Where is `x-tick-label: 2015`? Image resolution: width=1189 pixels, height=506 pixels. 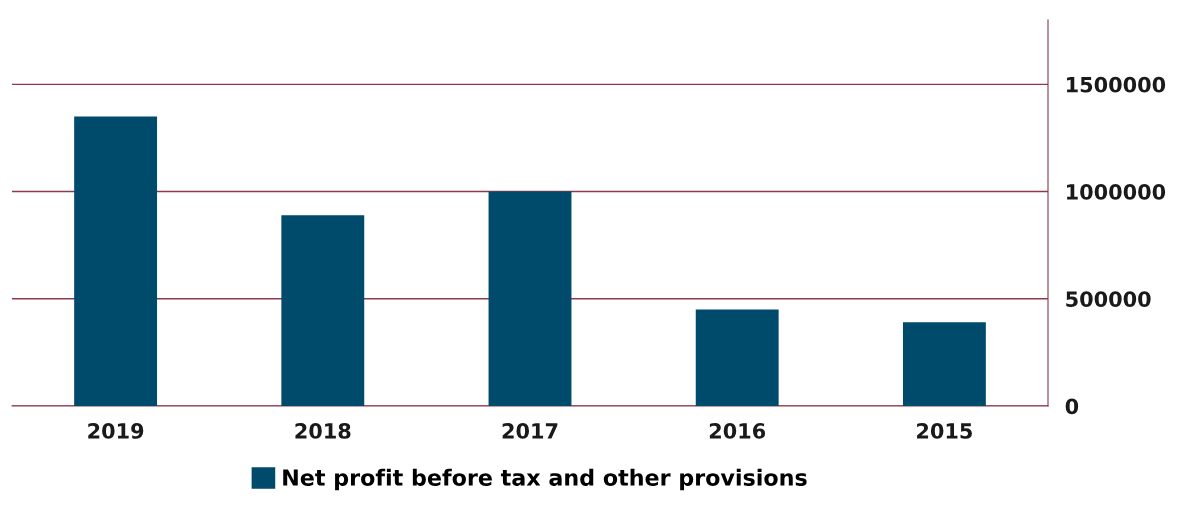 x-tick-label: 2015 is located at coordinates (944, 431).